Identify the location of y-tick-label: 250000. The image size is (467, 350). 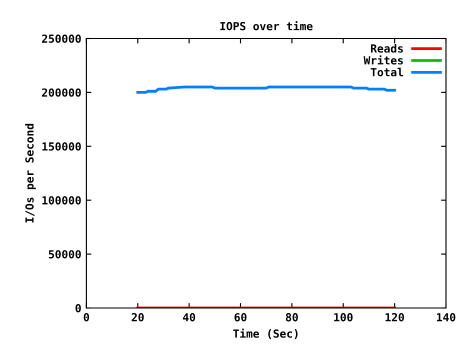
(61, 38).